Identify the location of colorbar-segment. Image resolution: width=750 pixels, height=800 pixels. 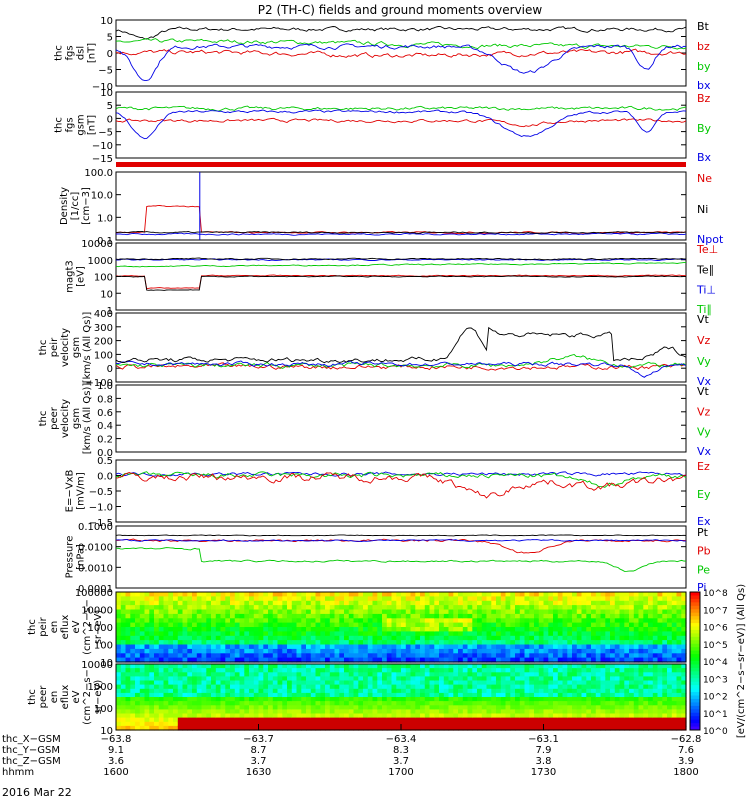
(695, 618).